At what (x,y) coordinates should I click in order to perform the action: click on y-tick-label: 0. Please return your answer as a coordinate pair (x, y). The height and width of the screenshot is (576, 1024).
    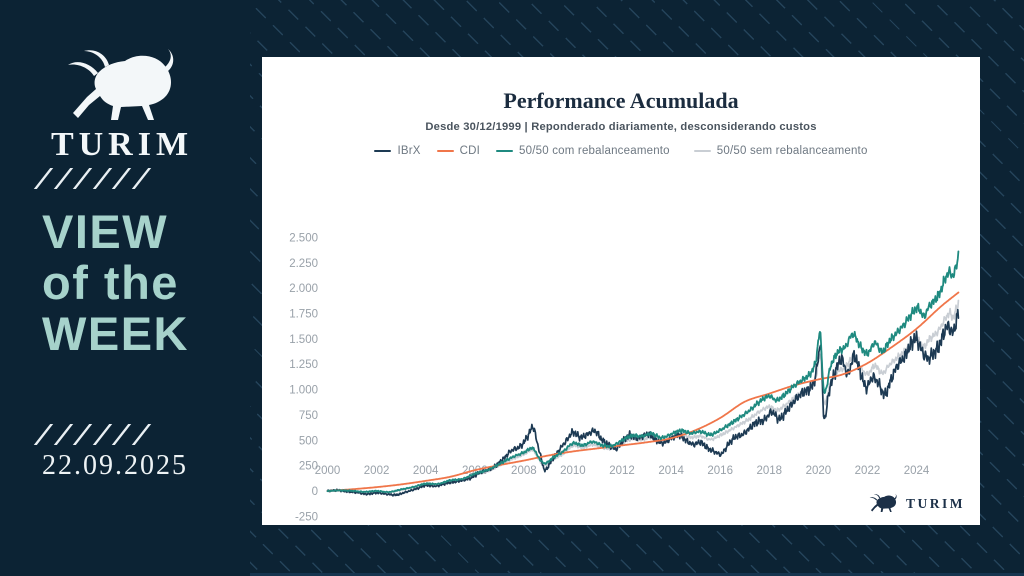
    Looking at the image, I should click on (315, 492).